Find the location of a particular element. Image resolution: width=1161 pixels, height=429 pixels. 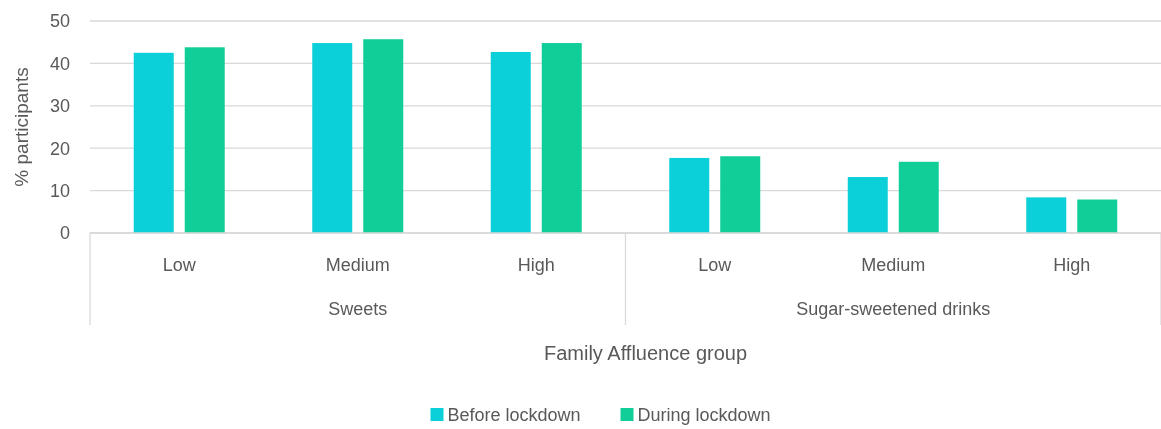

legend-label: During lockdown is located at coordinates (704, 415).